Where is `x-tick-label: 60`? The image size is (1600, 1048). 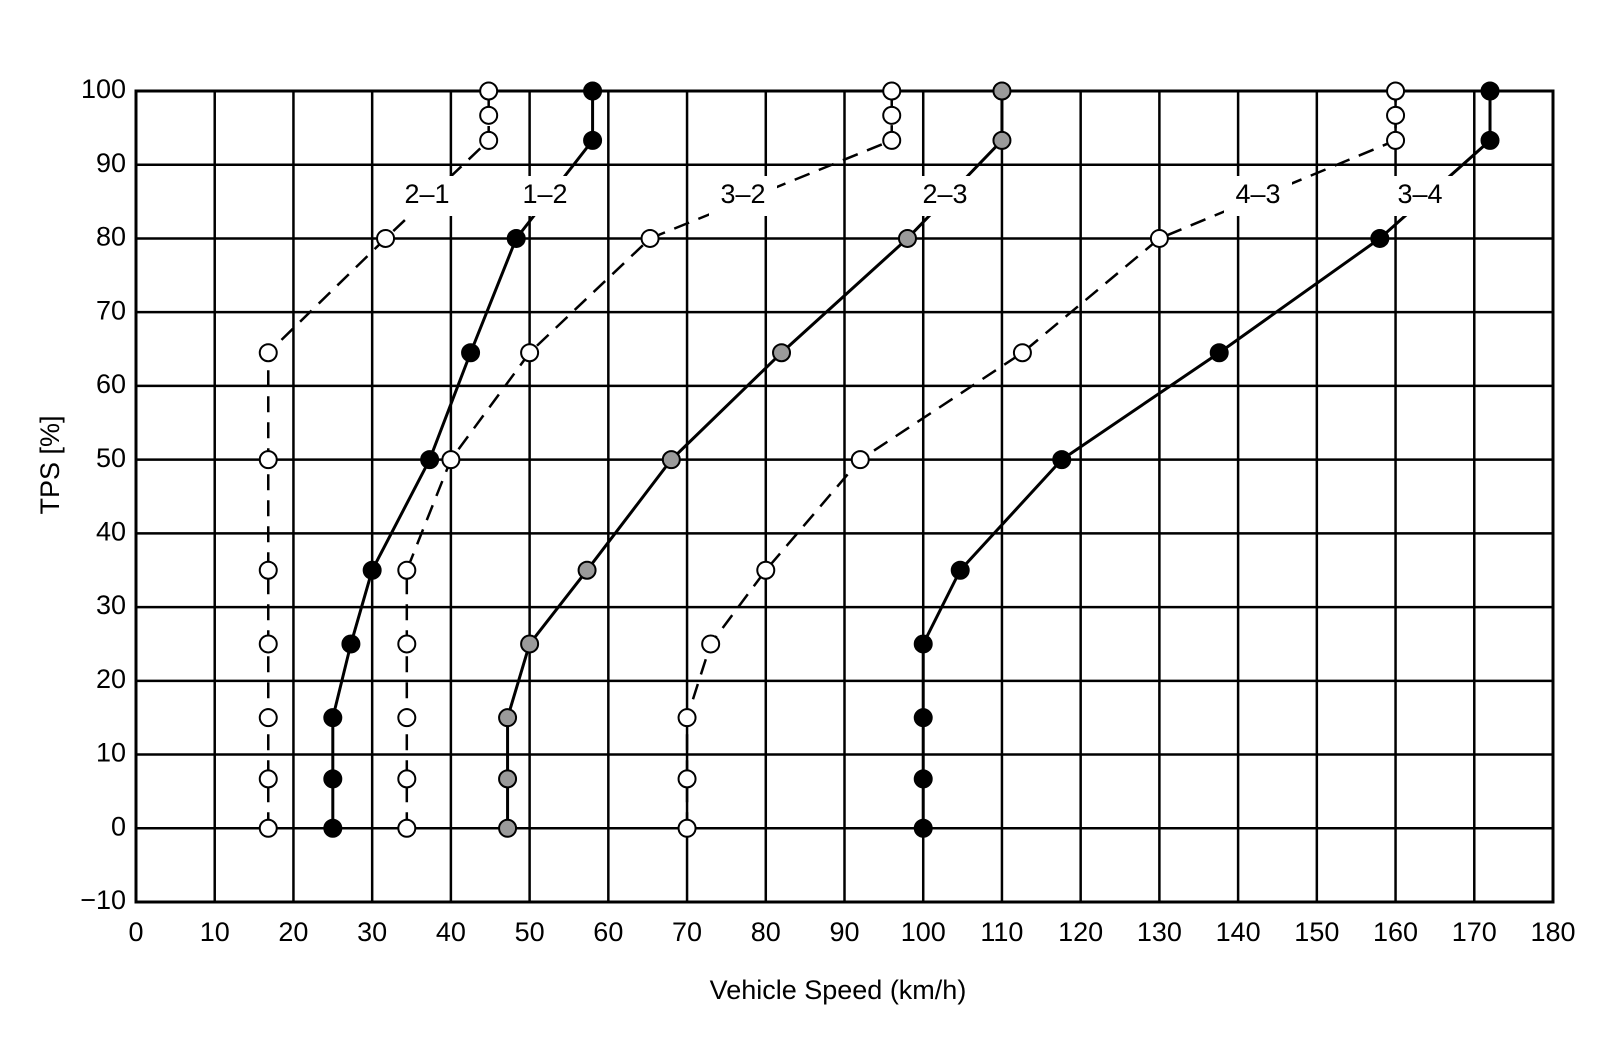
x-tick-label: 60 is located at coordinates (608, 932).